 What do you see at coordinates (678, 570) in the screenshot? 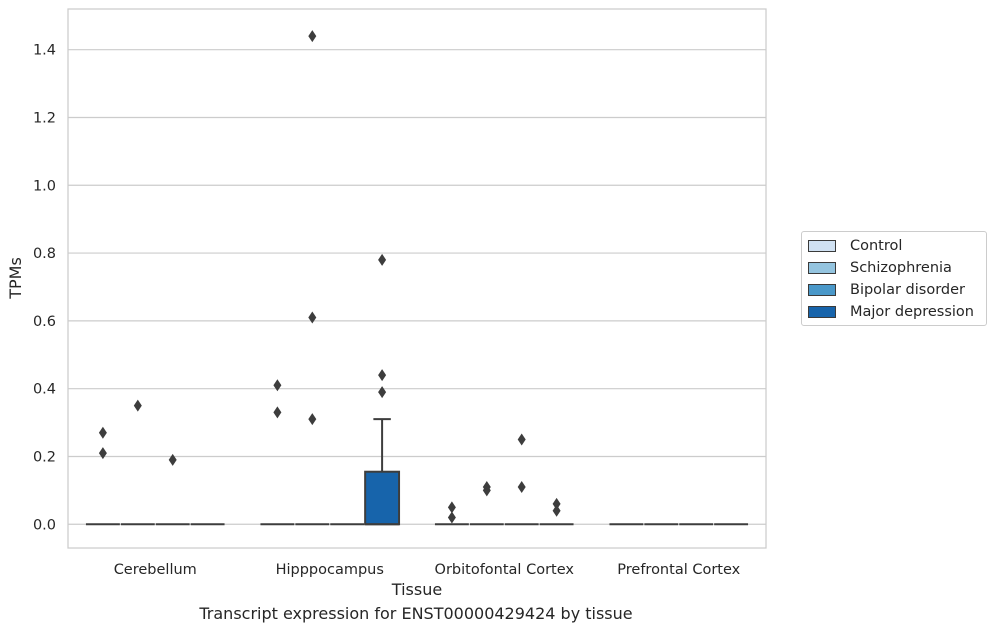
I see `x-tick-label: Prefrontal Cortex` at bounding box center [678, 570].